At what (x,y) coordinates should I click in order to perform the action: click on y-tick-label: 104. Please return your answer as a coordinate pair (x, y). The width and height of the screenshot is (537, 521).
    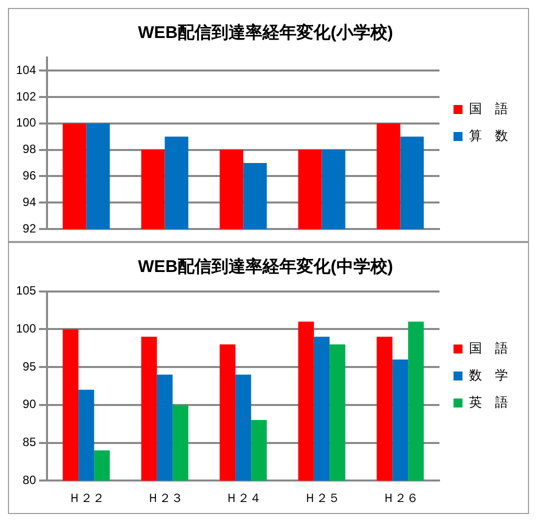
    Looking at the image, I should click on (26, 69).